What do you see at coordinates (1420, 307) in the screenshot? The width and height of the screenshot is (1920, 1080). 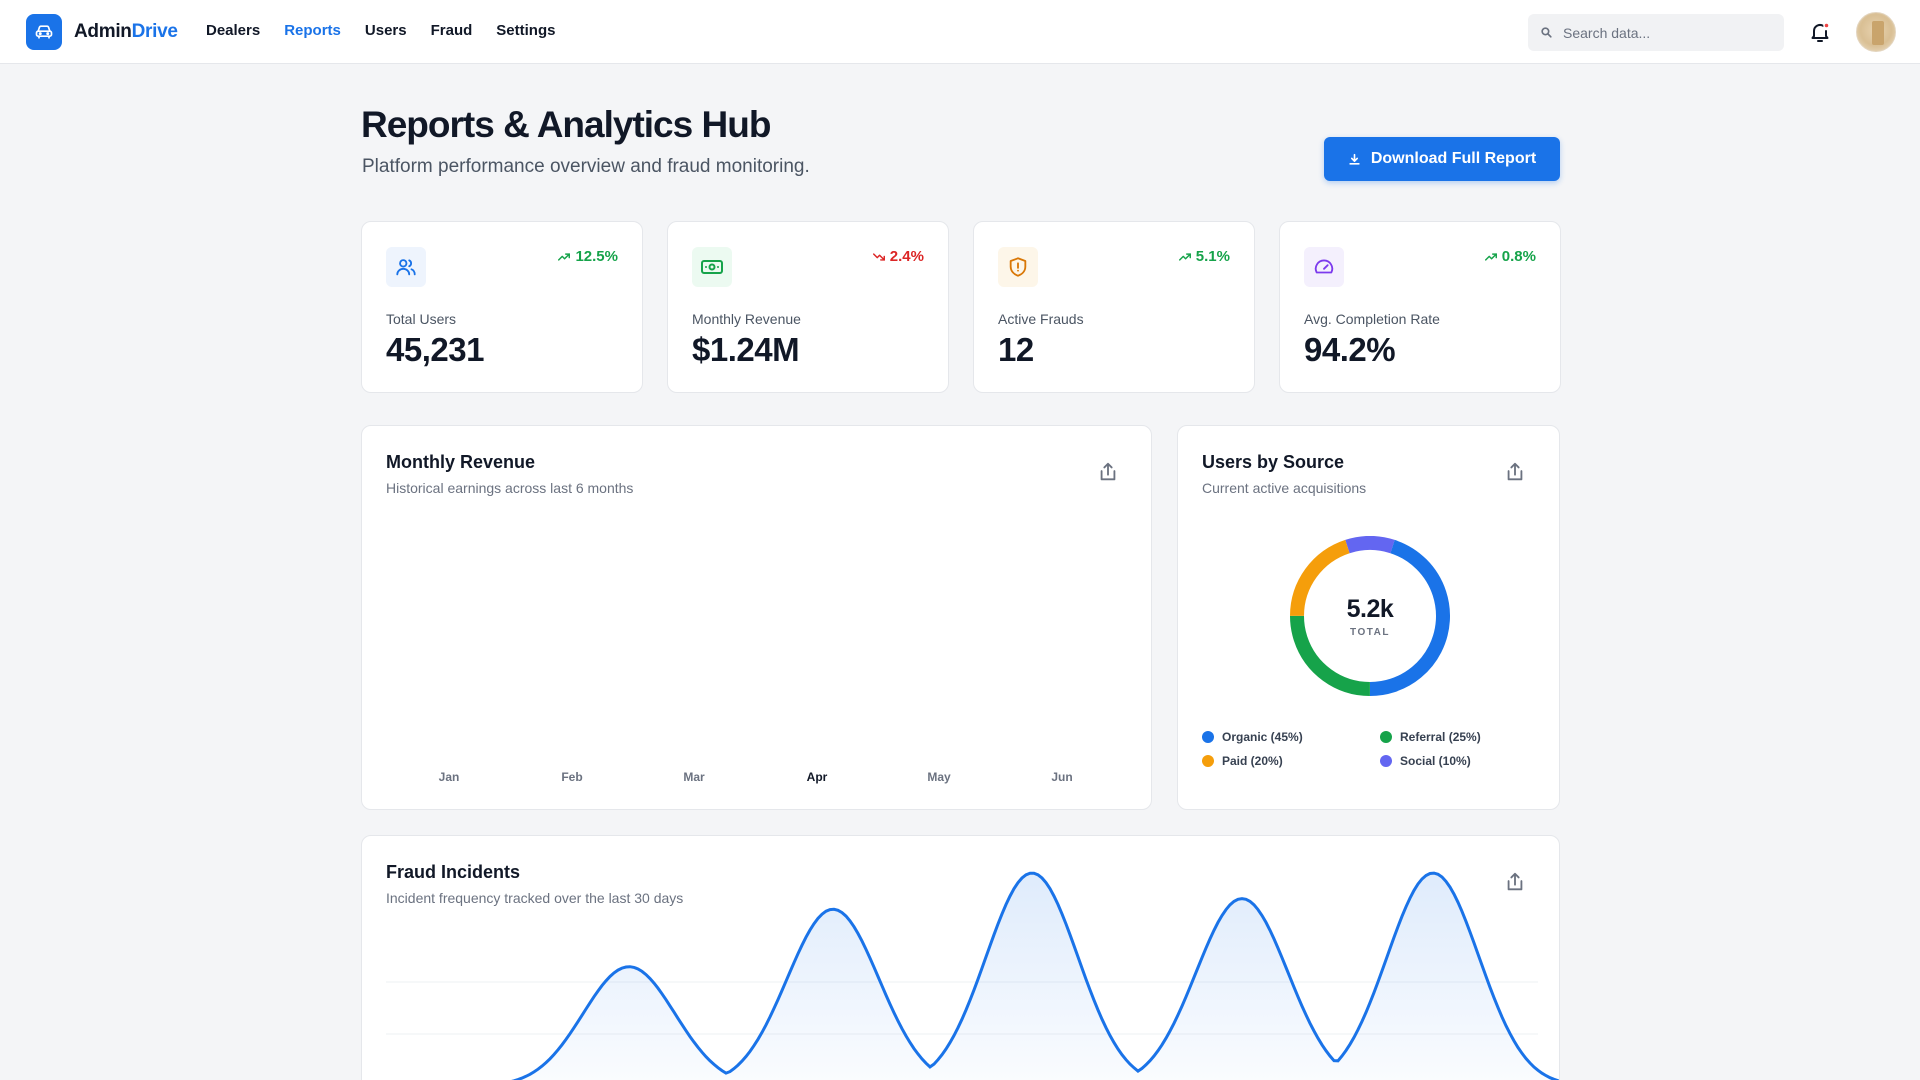 I see `stat-card-completion-rate: 0.8% Avg. Completion Rate 94.2%` at bounding box center [1420, 307].